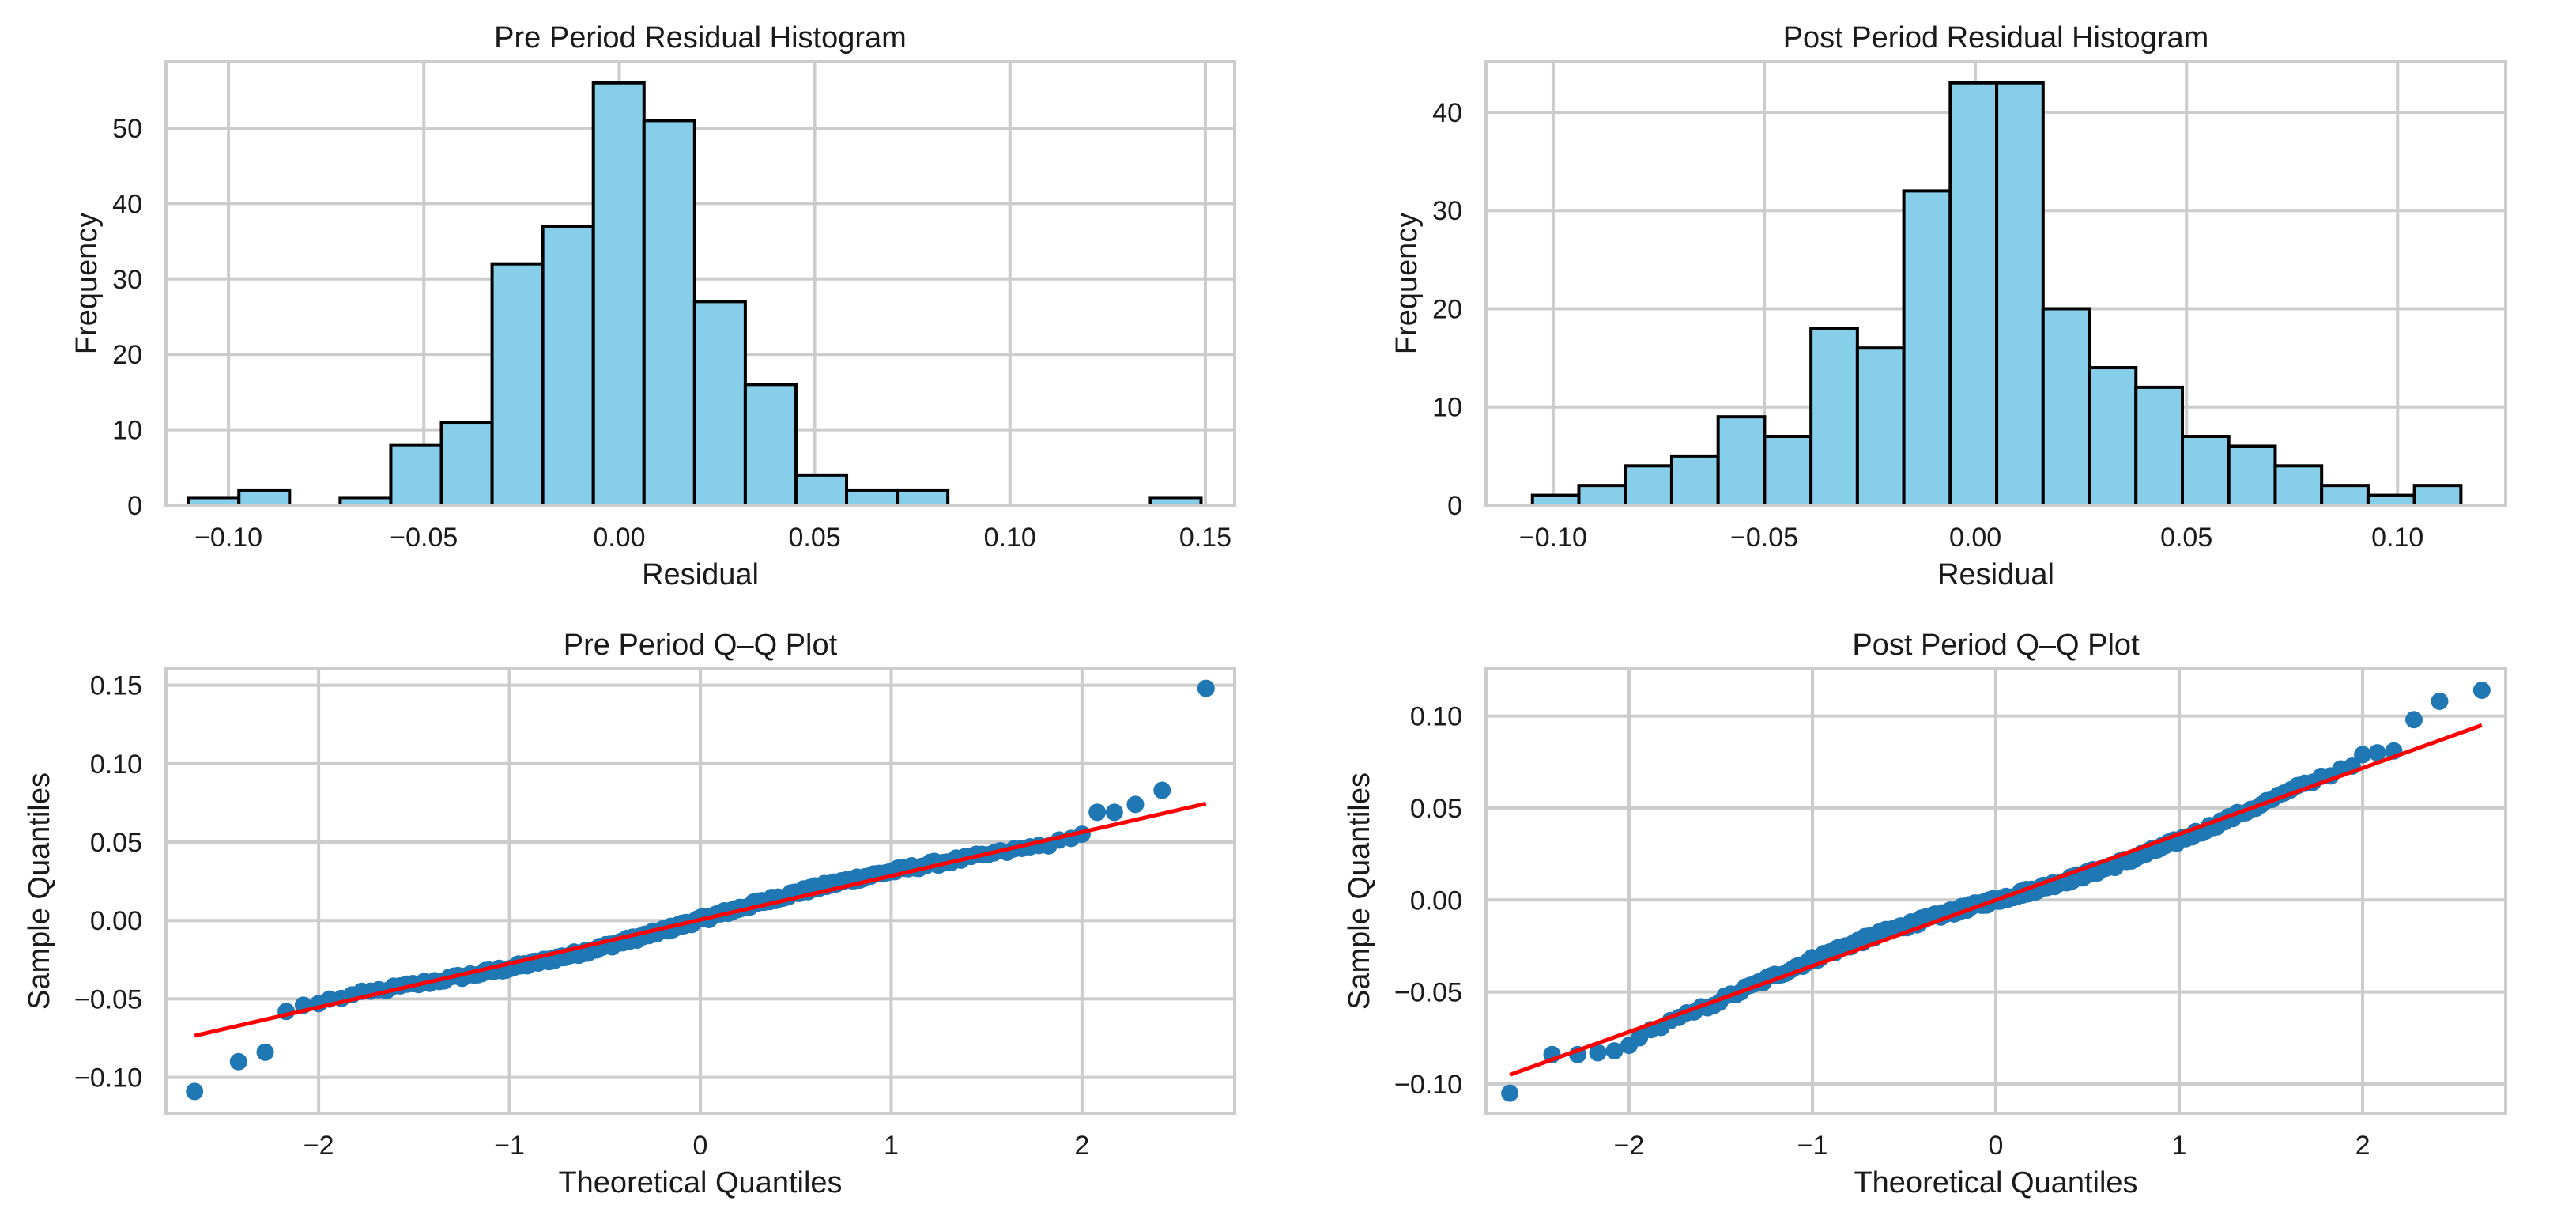 This screenshot has height=1220, width=2576. What do you see at coordinates (700, 38) in the screenshot?
I see `chart-title: Pre Period Residual Histogram` at bounding box center [700, 38].